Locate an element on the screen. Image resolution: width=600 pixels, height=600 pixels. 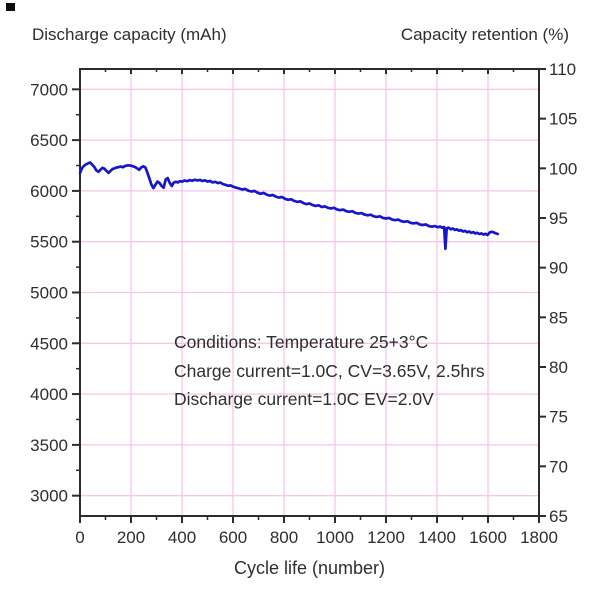
svg-text: 6000 is located at coordinates (49, 191).